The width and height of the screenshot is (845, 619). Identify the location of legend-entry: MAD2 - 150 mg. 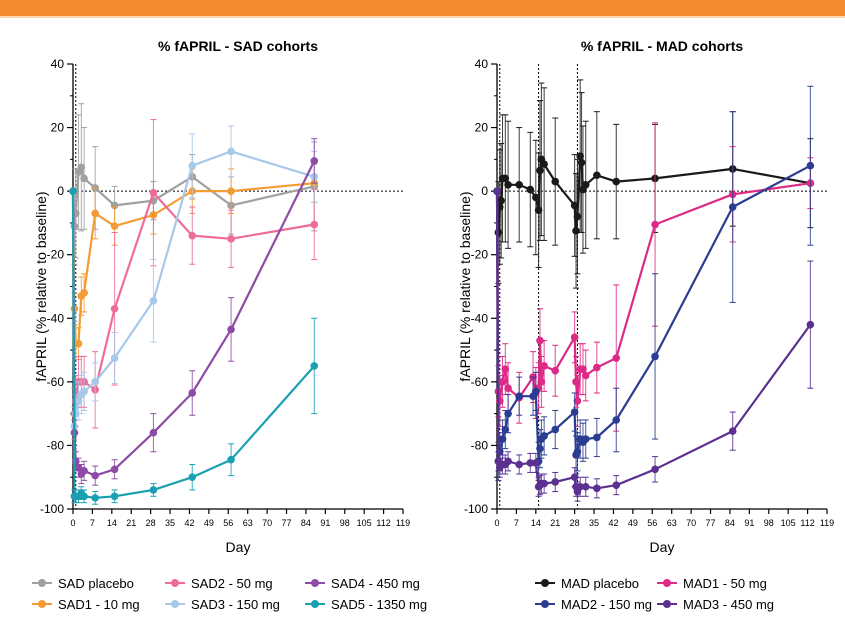
(606, 604).